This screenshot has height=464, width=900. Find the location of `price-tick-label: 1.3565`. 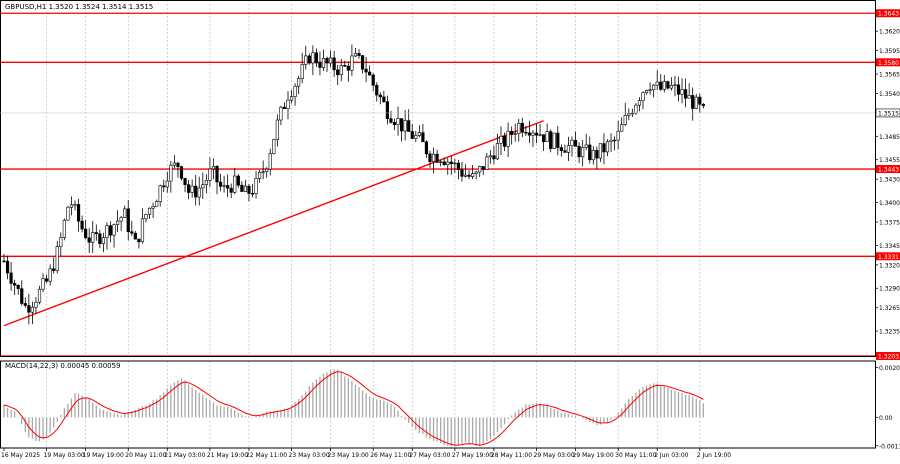

price-tick-label: 1.3565 is located at coordinates (889, 75).